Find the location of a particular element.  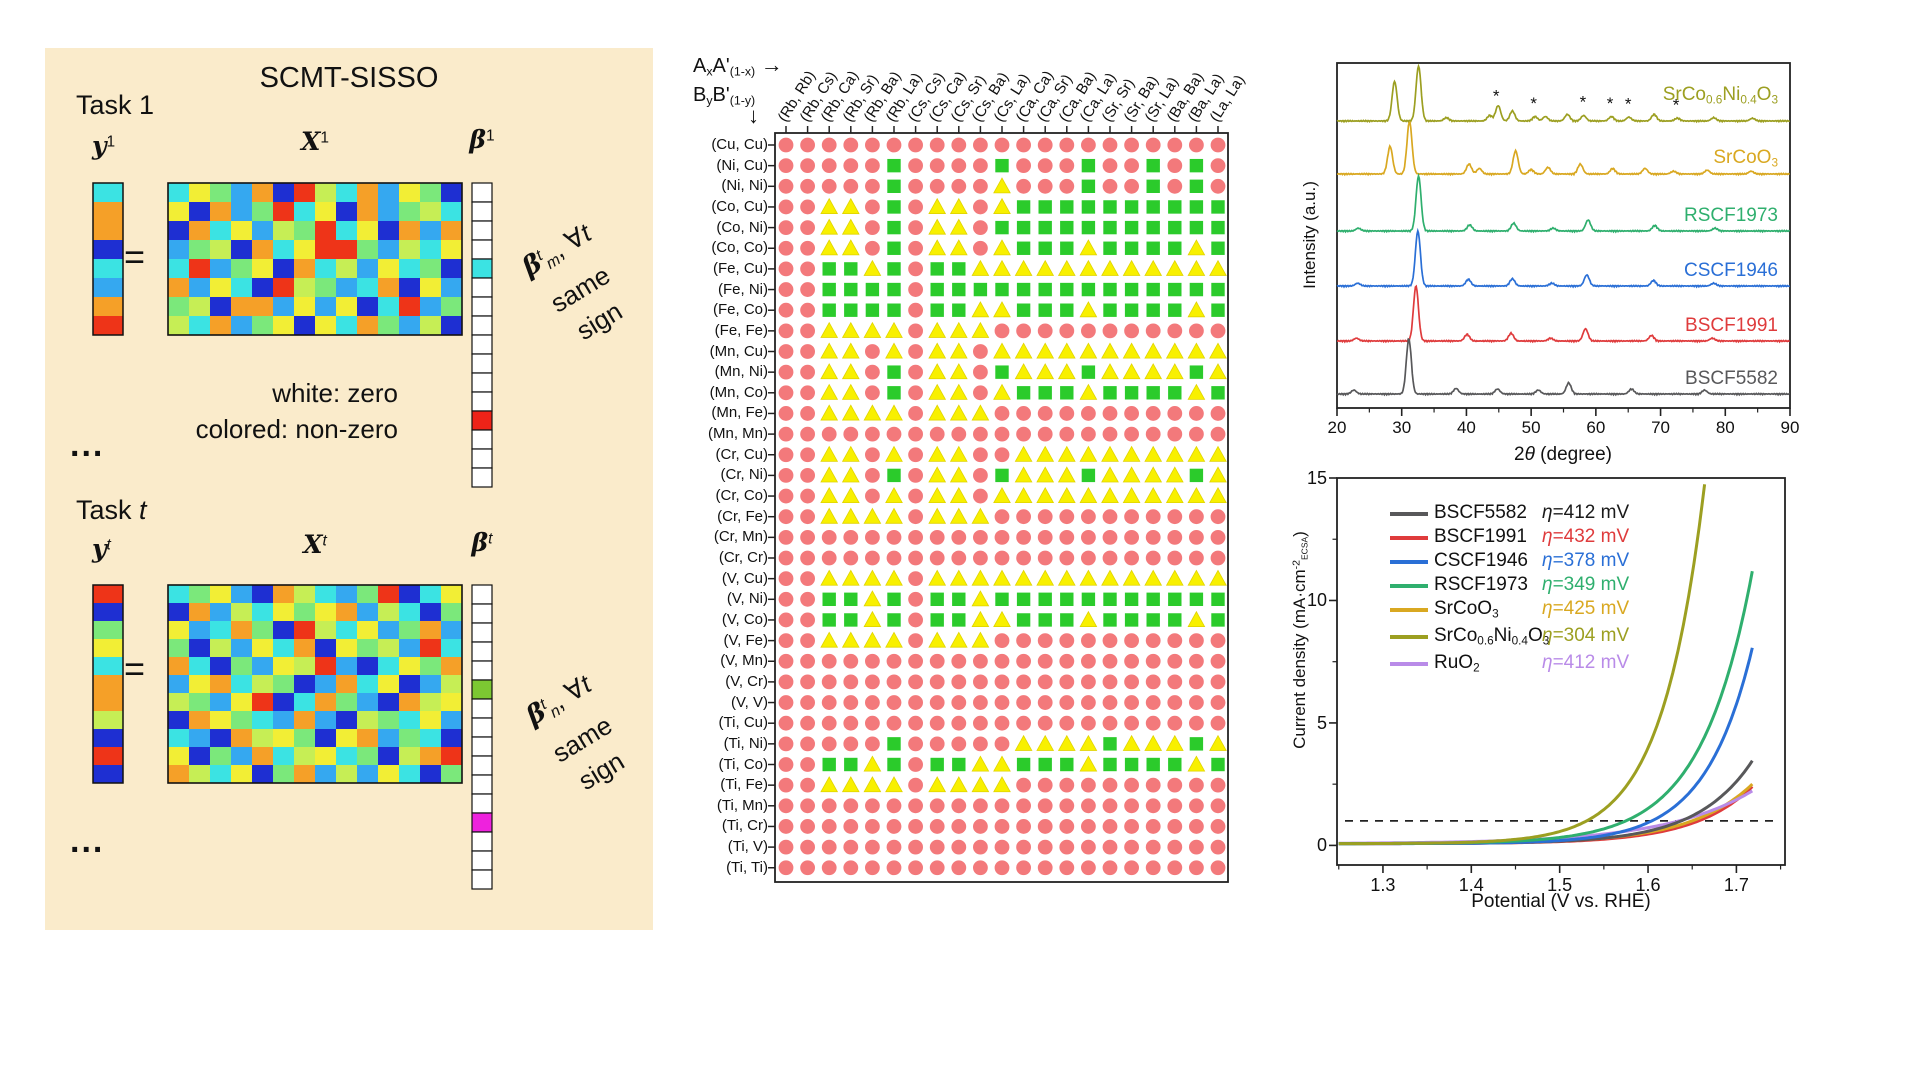

xt-label: Xt is located at coordinates (315, 544).